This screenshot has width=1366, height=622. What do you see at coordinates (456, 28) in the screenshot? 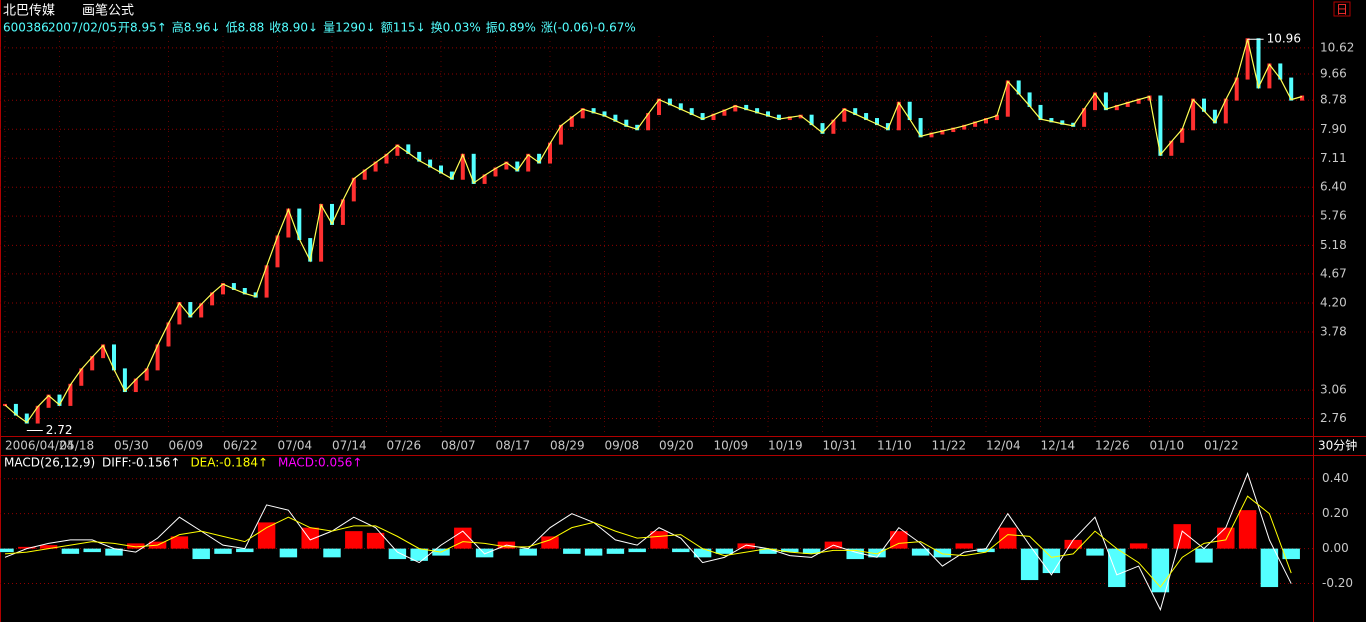
I see `quote-item: 换0.03%` at bounding box center [456, 28].